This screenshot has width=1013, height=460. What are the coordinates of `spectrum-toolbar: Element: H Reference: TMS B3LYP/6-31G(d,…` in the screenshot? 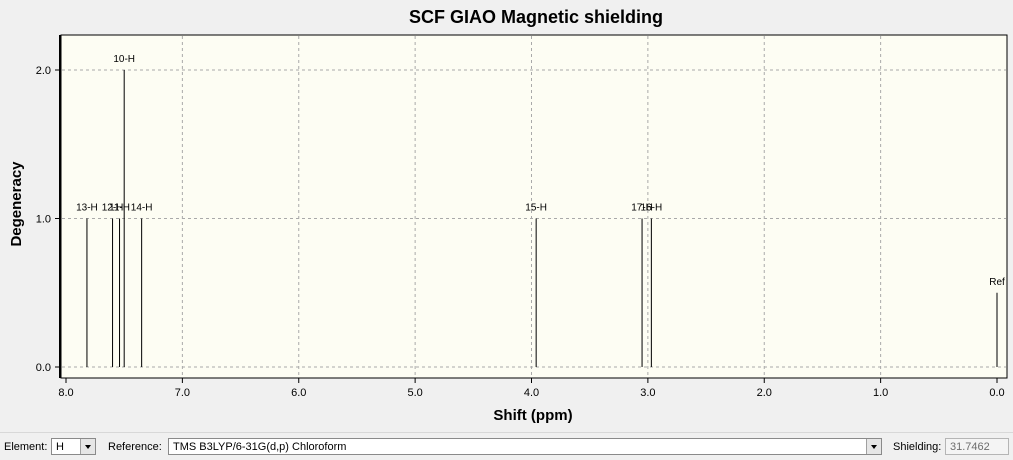 It's located at (506, 446).